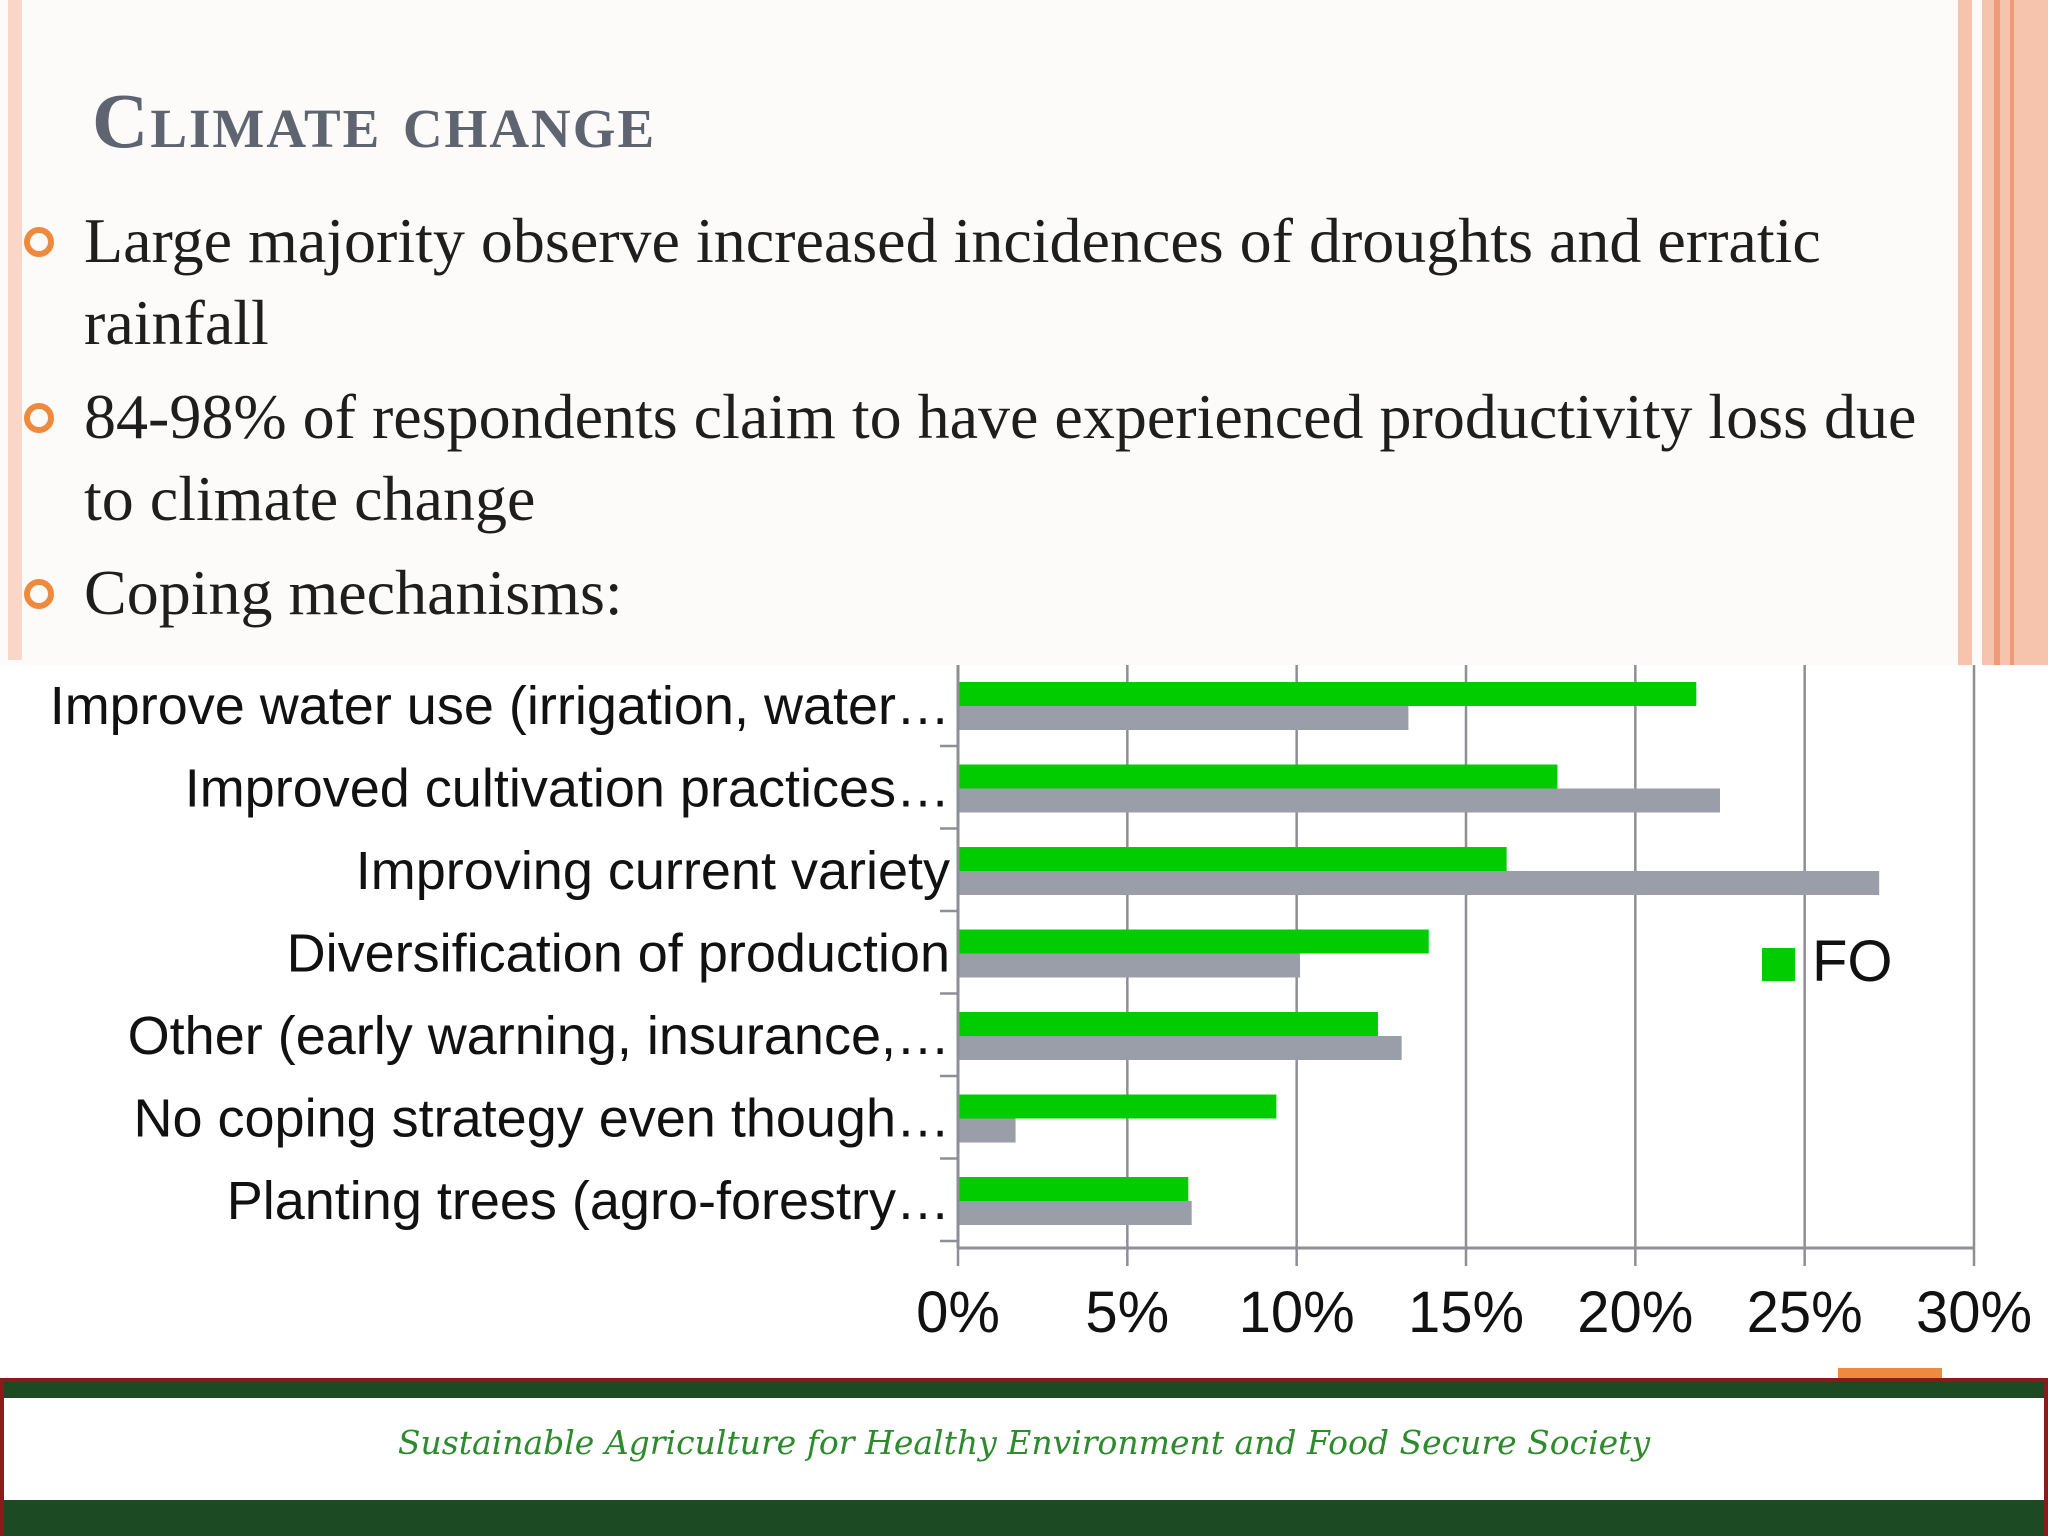 Image resolution: width=2048 pixels, height=1536 pixels. What do you see at coordinates (1852, 961) in the screenshot?
I see `legend-label-fo: FO` at bounding box center [1852, 961].